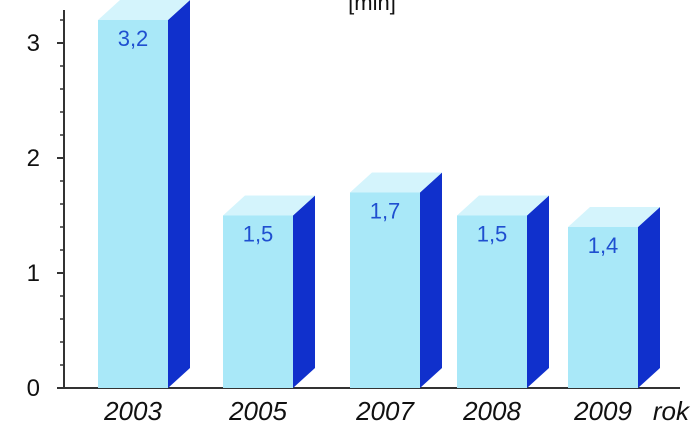 The height and width of the screenshot is (428, 696). I want to click on y-tick-label: 3, so click(33, 43).